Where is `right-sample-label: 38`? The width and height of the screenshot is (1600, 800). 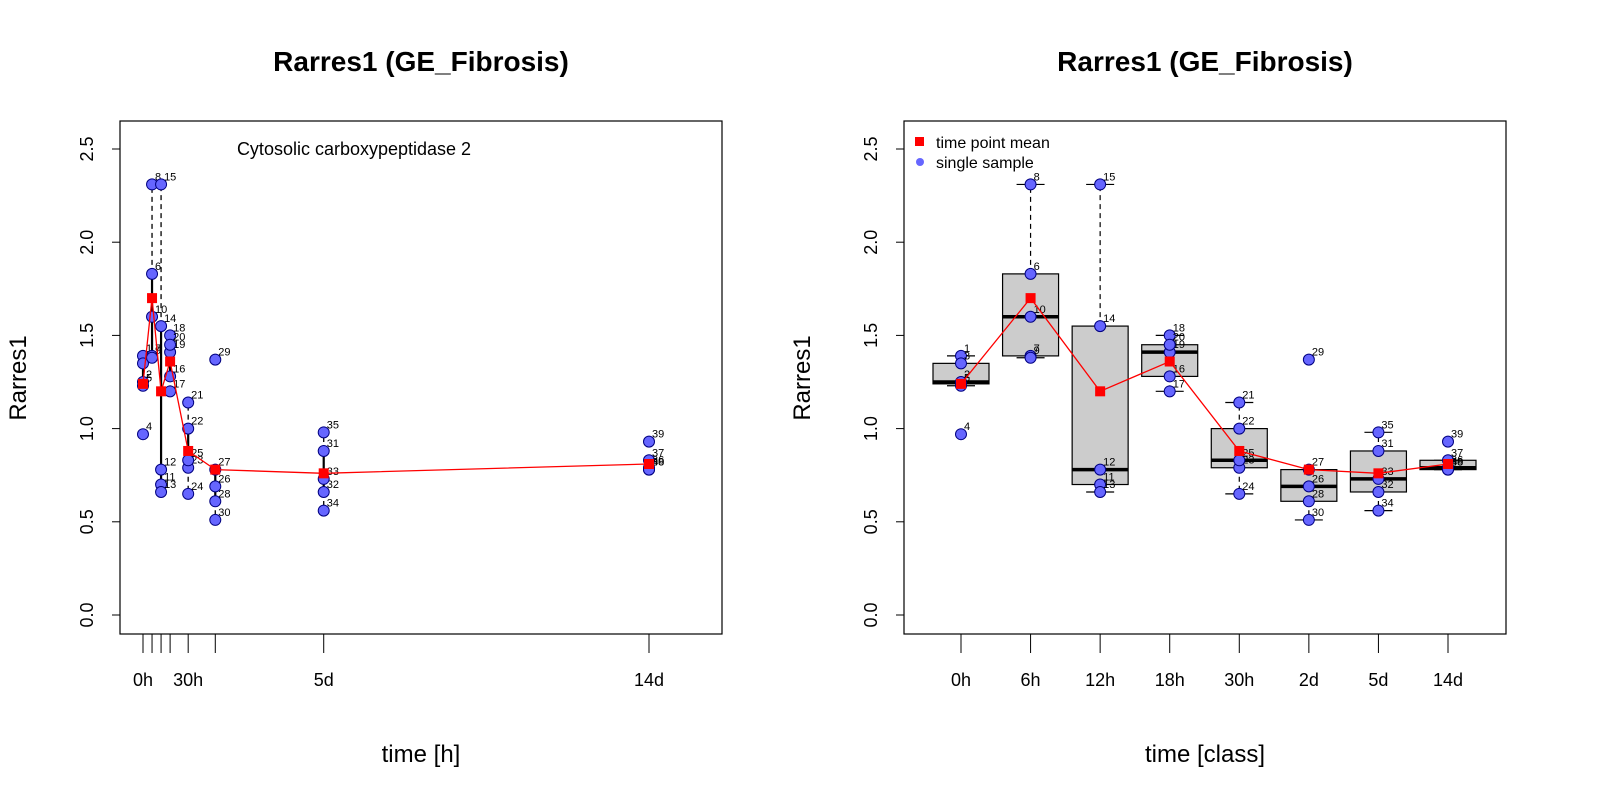 right-sample-label: 38 is located at coordinates (1457, 463).